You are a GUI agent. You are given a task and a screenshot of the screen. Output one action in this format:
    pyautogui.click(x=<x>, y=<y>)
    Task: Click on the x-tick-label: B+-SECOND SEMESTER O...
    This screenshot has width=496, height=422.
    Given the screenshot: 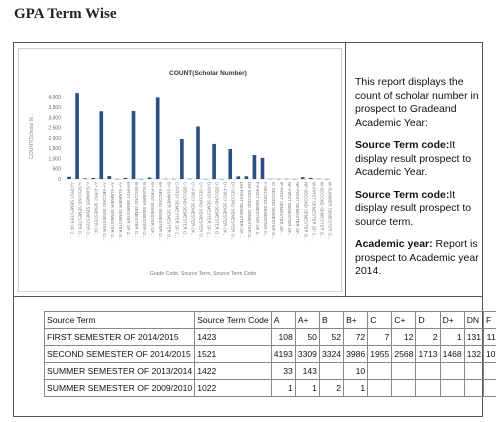 What is the action you would take?
    pyautogui.click(x=160, y=211)
    